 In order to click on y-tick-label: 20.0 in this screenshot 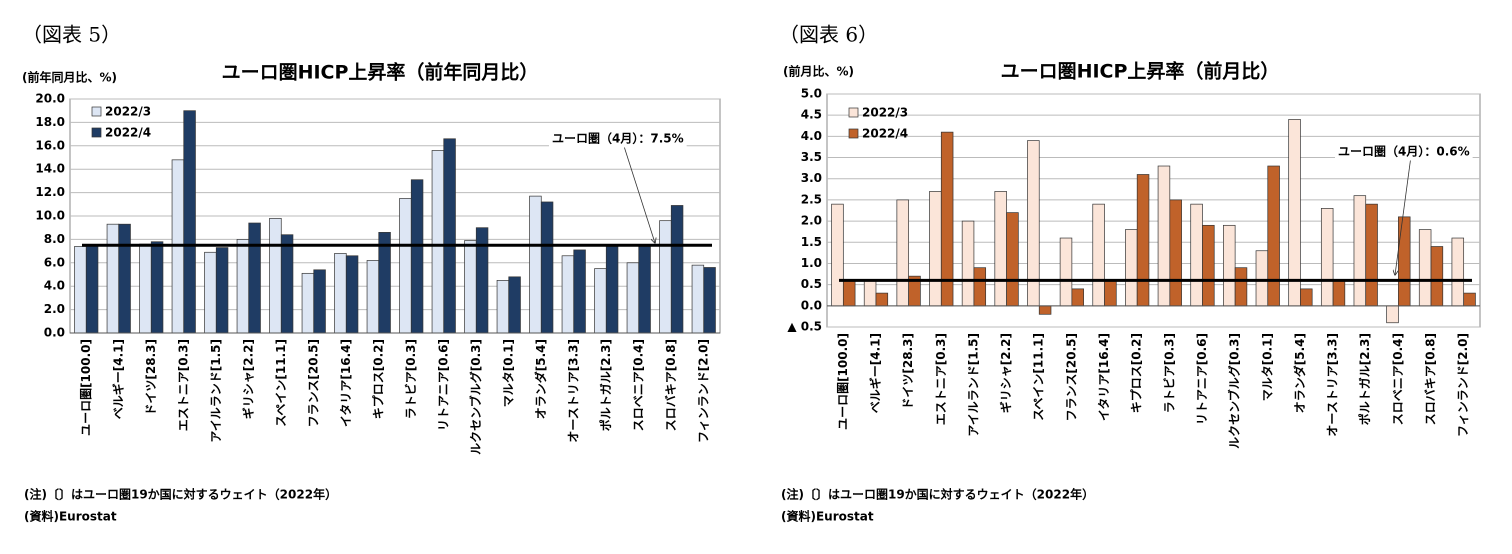, I will do `click(50, 99)`.